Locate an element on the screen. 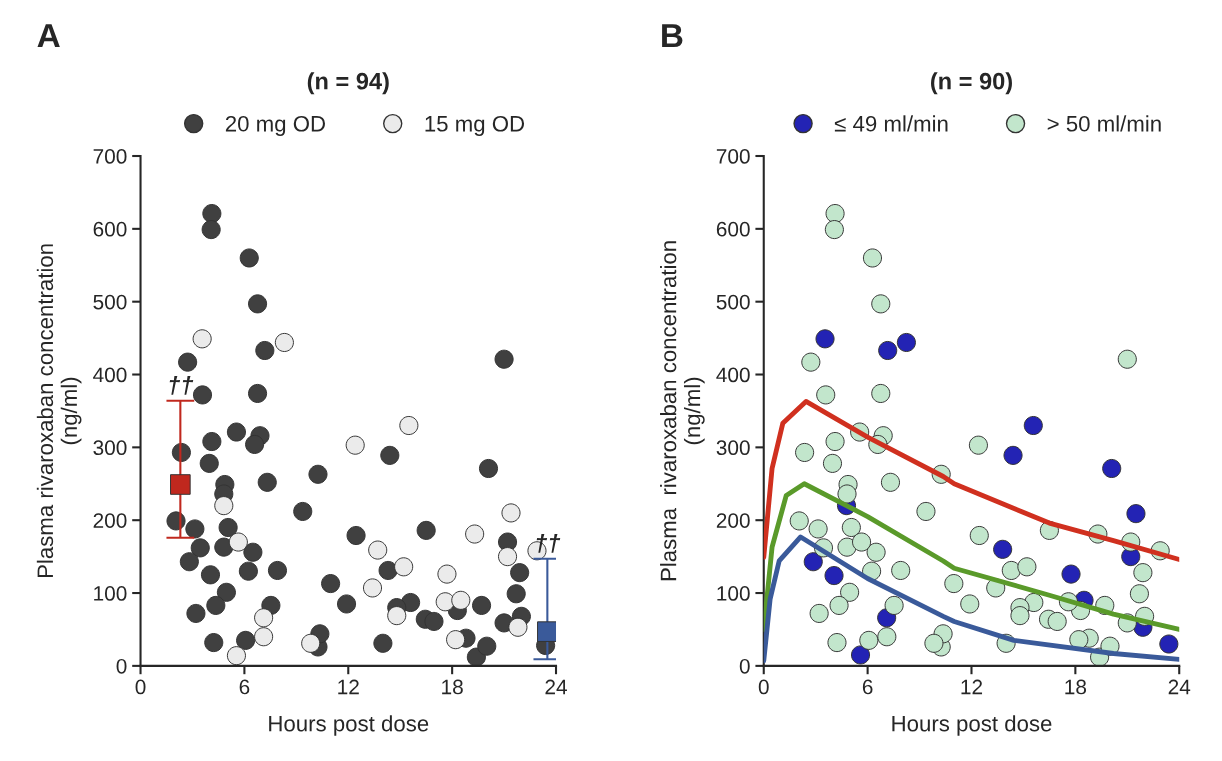 The width and height of the screenshot is (1222, 761). legend-label: 15 mg OD is located at coordinates (475, 126).